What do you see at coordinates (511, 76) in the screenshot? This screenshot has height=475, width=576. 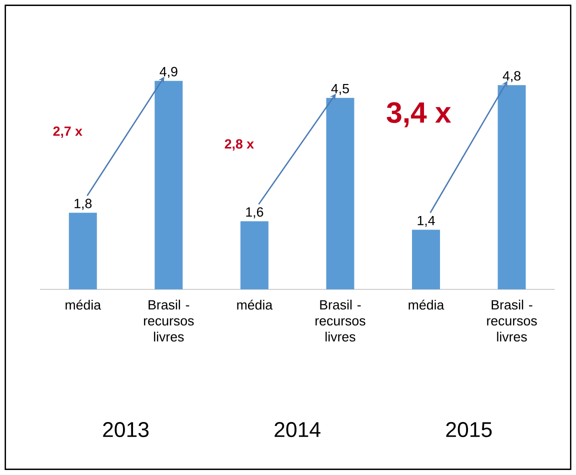 I see `data-label: 4,8` at bounding box center [511, 76].